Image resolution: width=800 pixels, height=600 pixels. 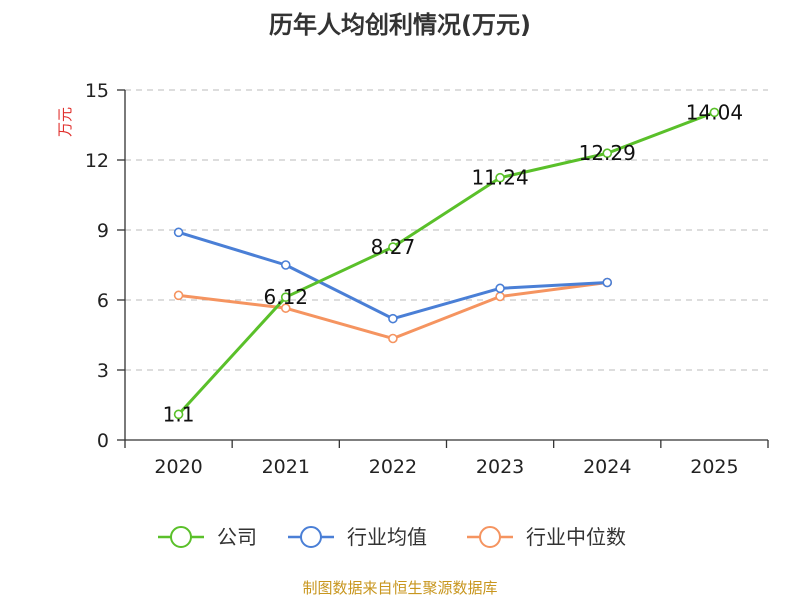 I want to click on data-label-5: 14.04, so click(x=714, y=112).